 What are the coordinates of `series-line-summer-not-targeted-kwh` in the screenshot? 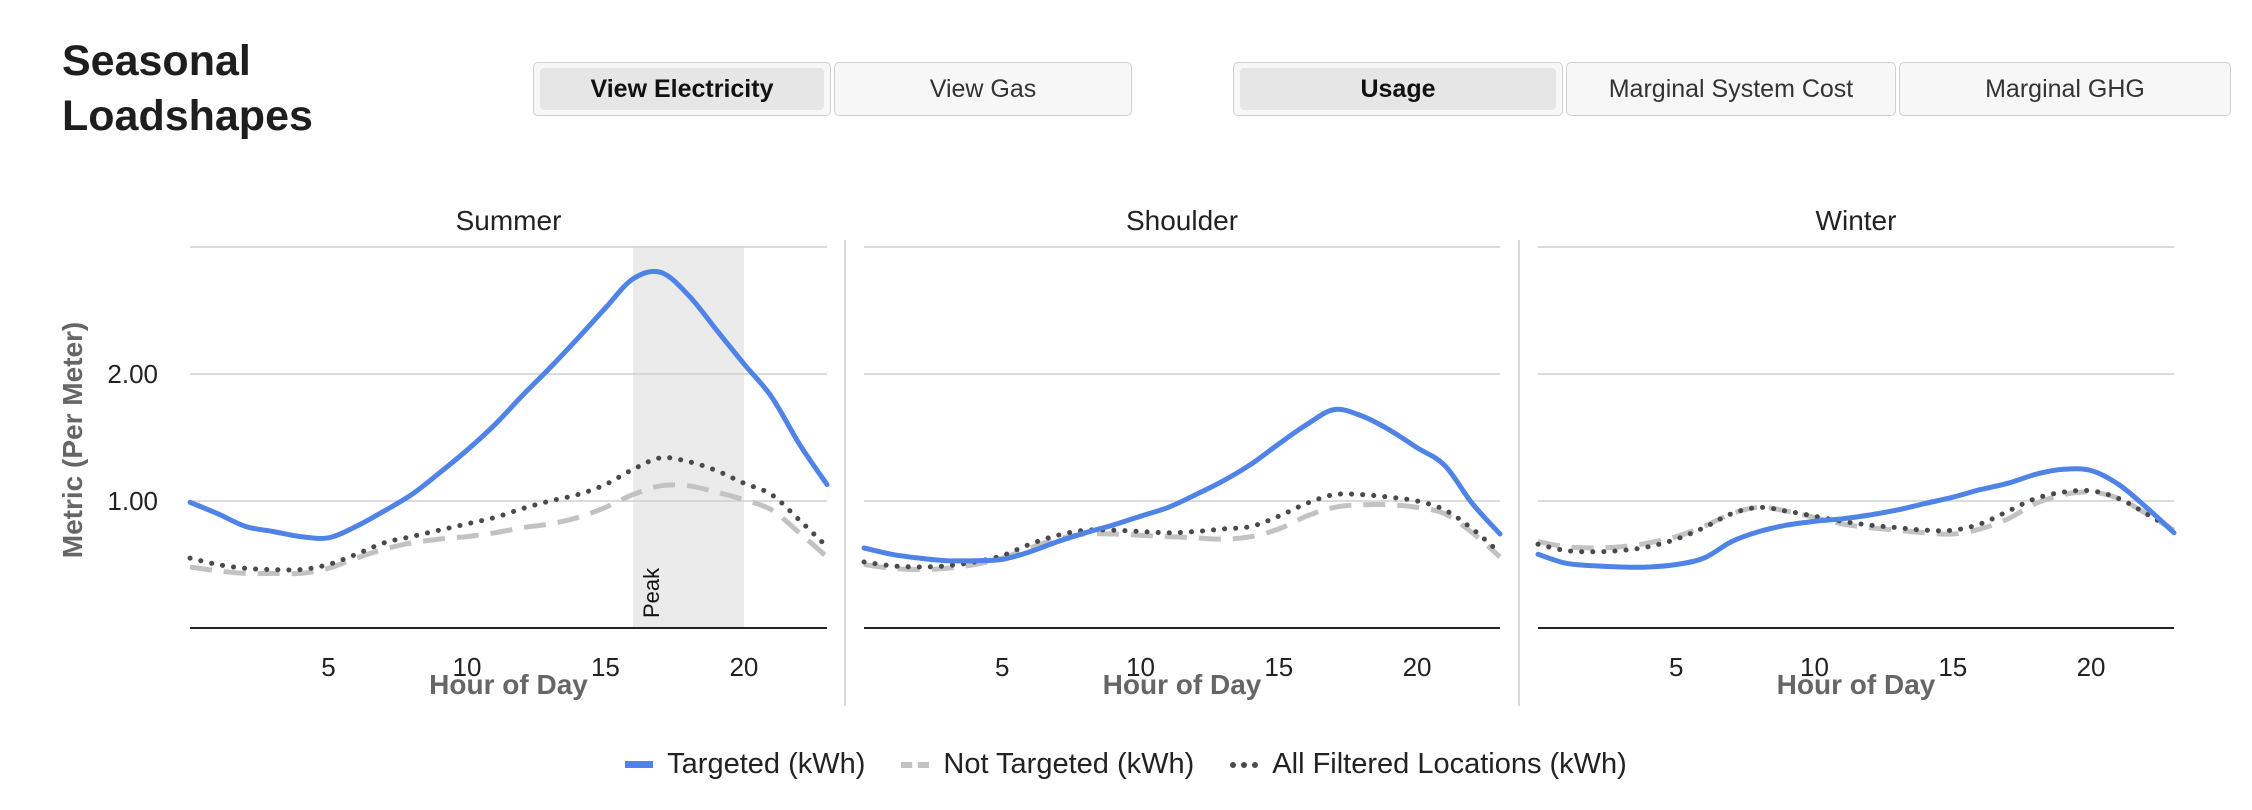 It's located at (509, 529).